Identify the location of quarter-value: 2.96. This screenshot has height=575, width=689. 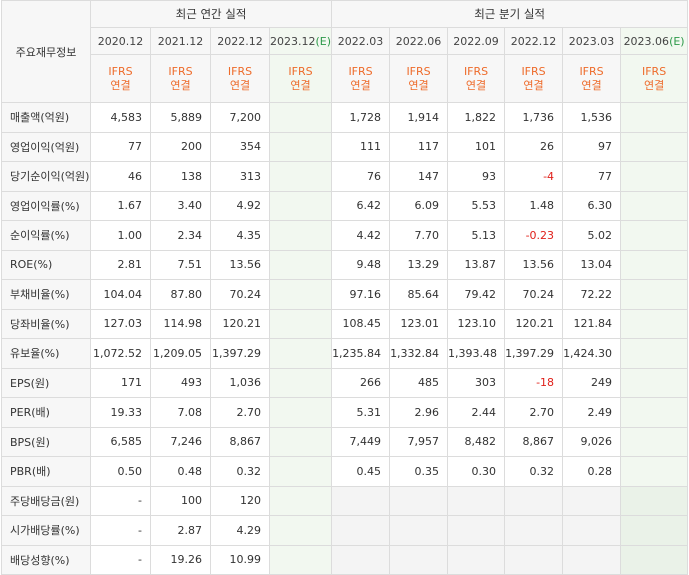
(419, 412).